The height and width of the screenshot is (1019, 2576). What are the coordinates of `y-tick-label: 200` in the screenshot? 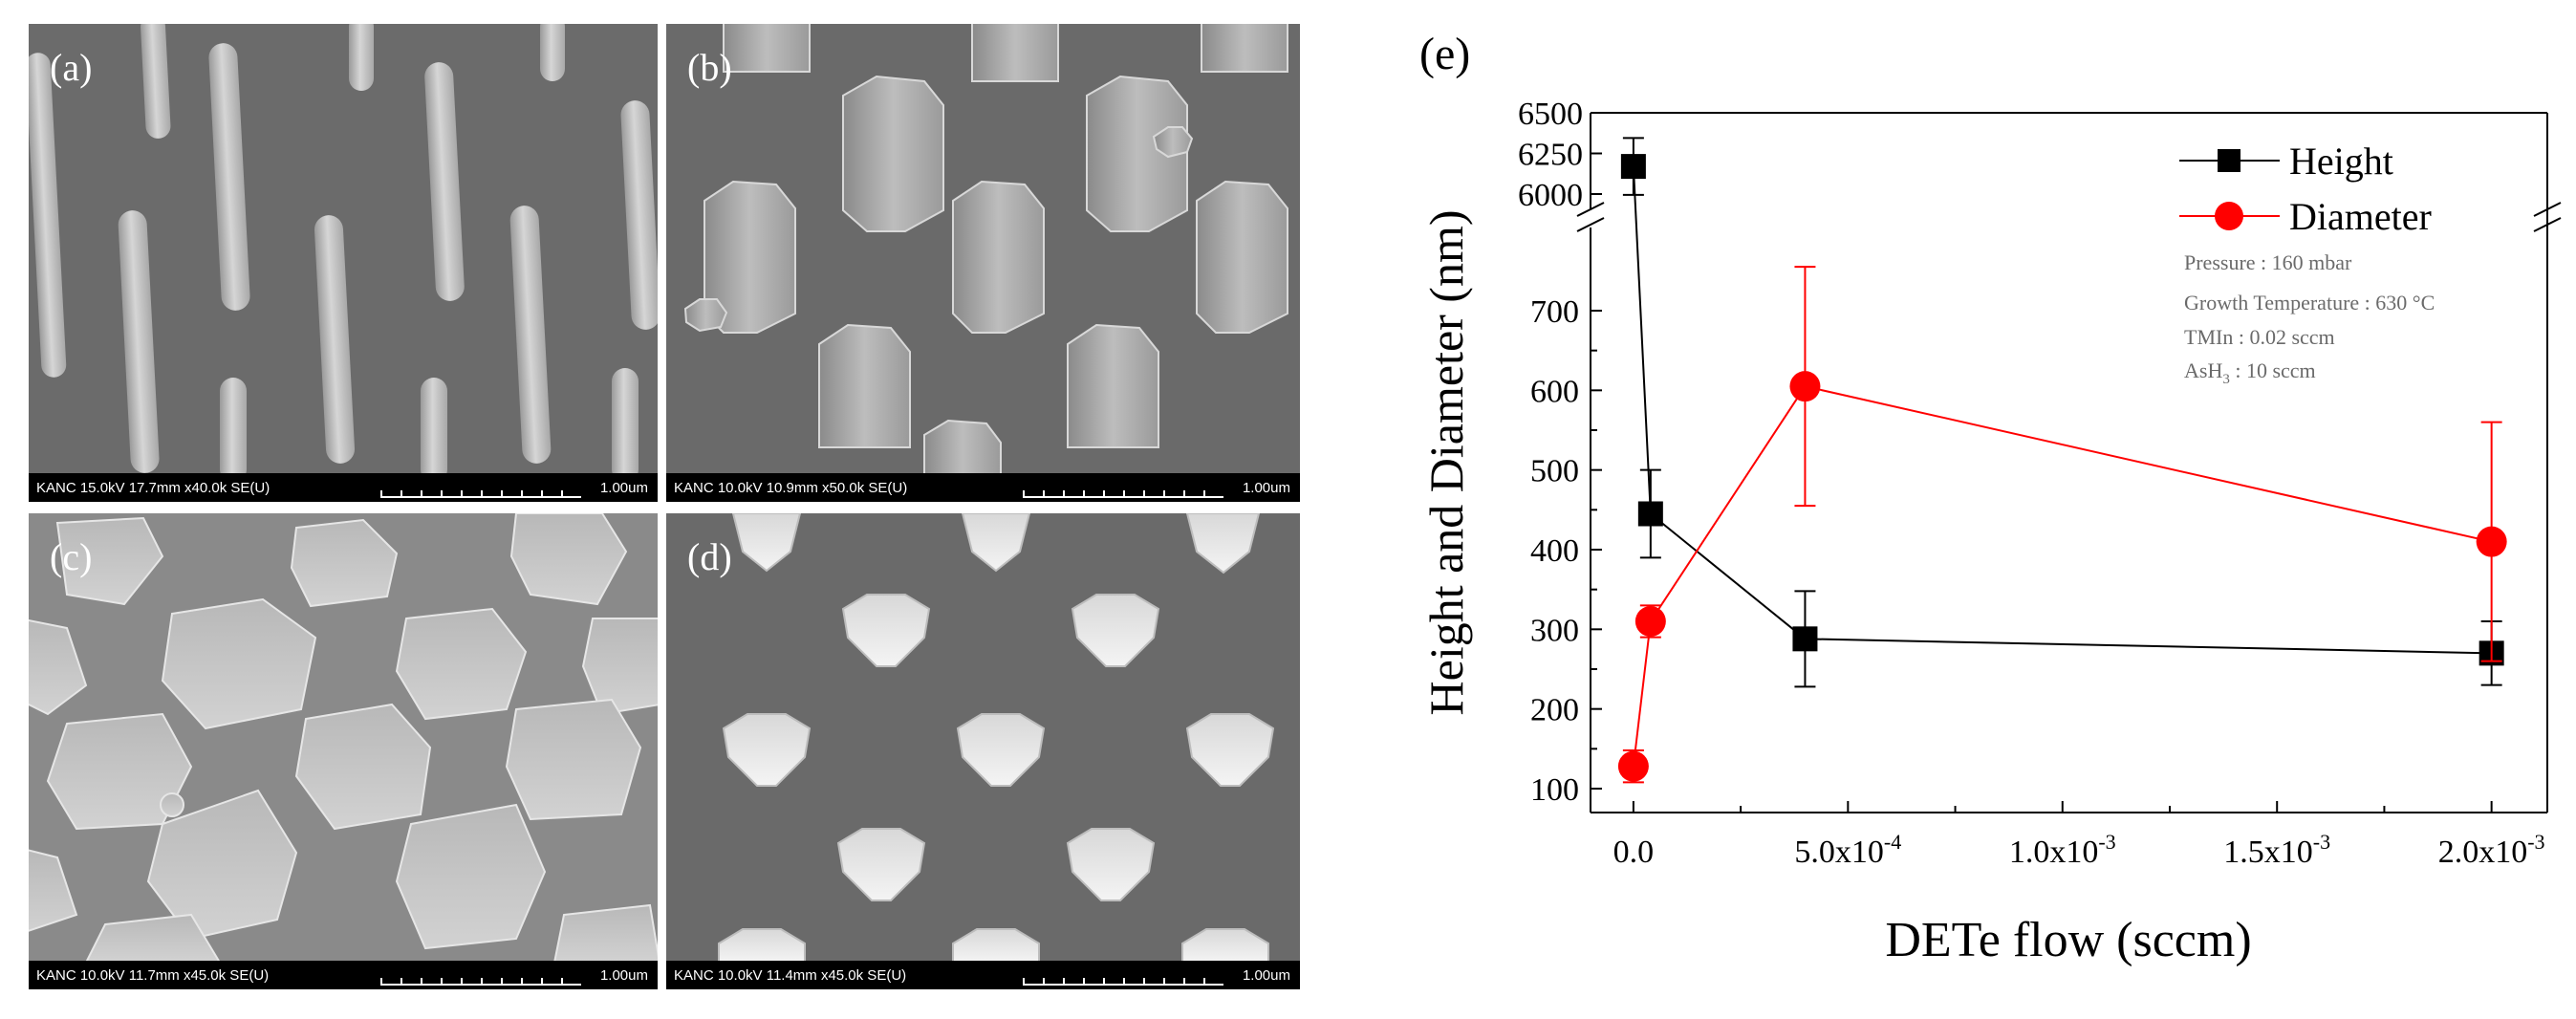 It's located at (1555, 711).